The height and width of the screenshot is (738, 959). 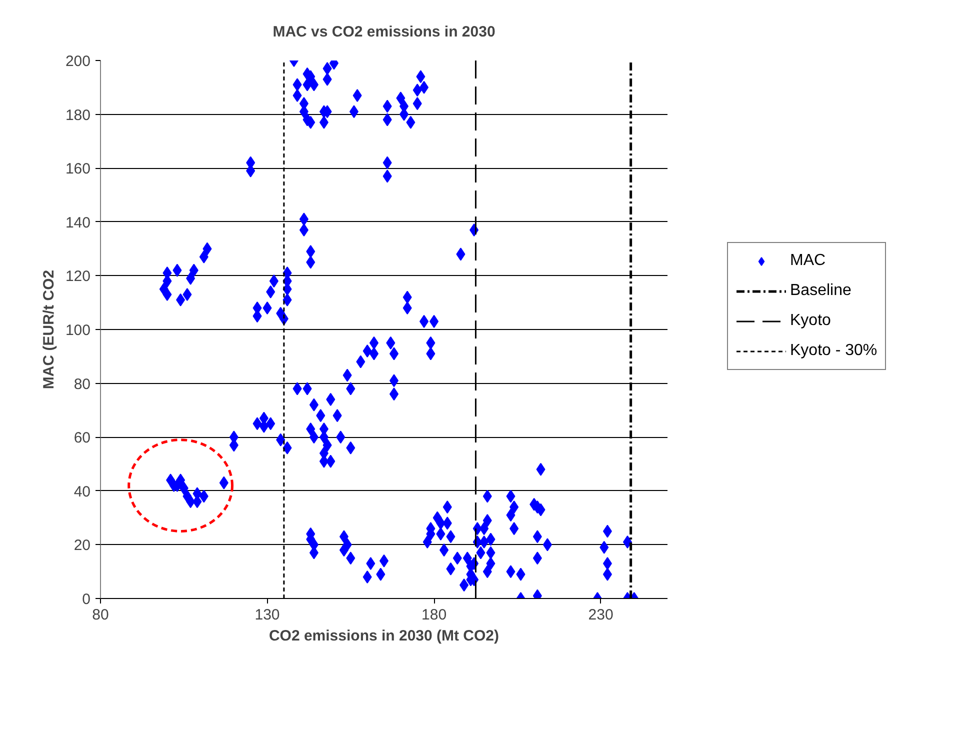 I want to click on y-tick-label: 80, so click(x=82, y=384).